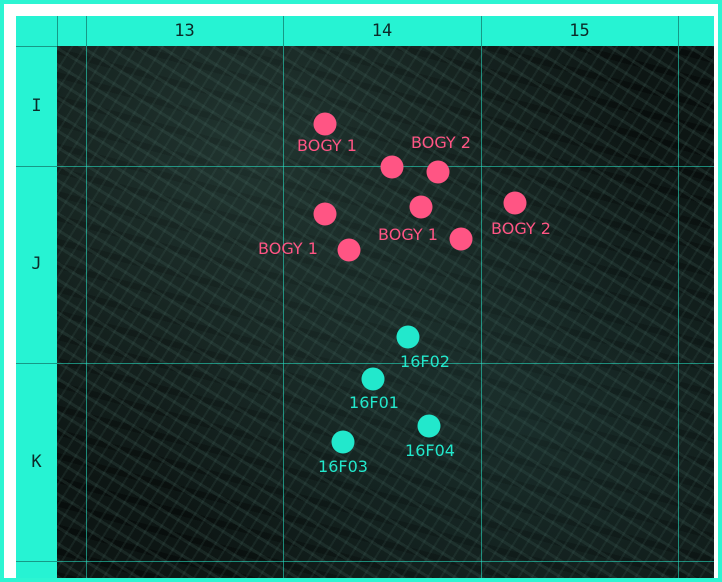 This screenshot has height=582, width=722. Describe the element at coordinates (343, 466) in the screenshot. I see `friendly-marker-label: 16F03` at that location.